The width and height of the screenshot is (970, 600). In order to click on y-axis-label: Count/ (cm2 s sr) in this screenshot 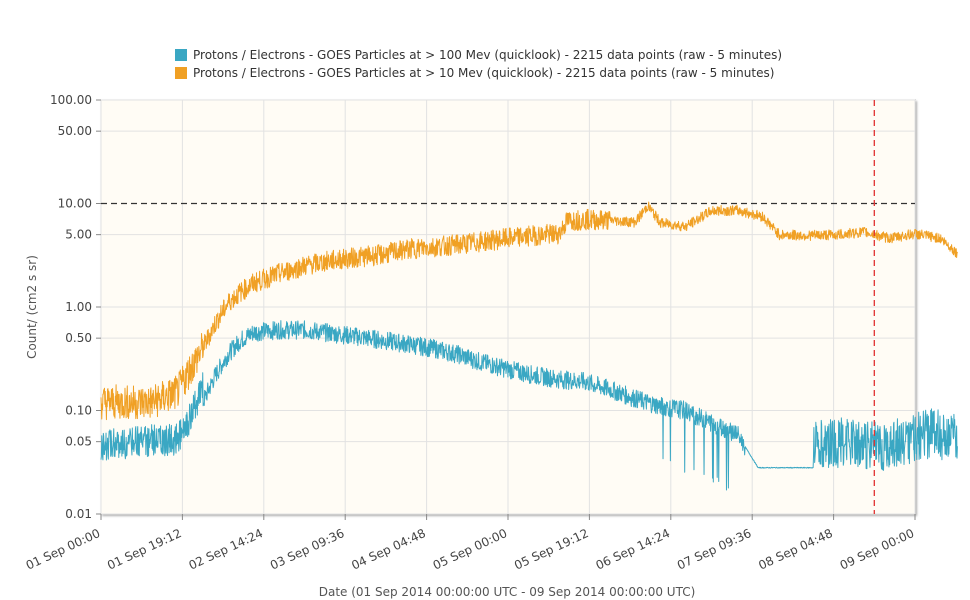, I will do `click(32, 307)`.